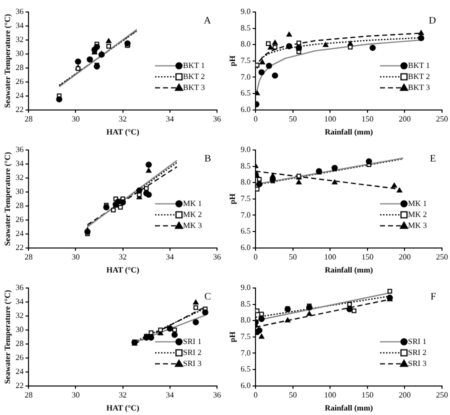 The height and width of the screenshot is (415, 450). What do you see at coordinates (208, 21) in the screenshot?
I see `annotation: A` at bounding box center [208, 21].